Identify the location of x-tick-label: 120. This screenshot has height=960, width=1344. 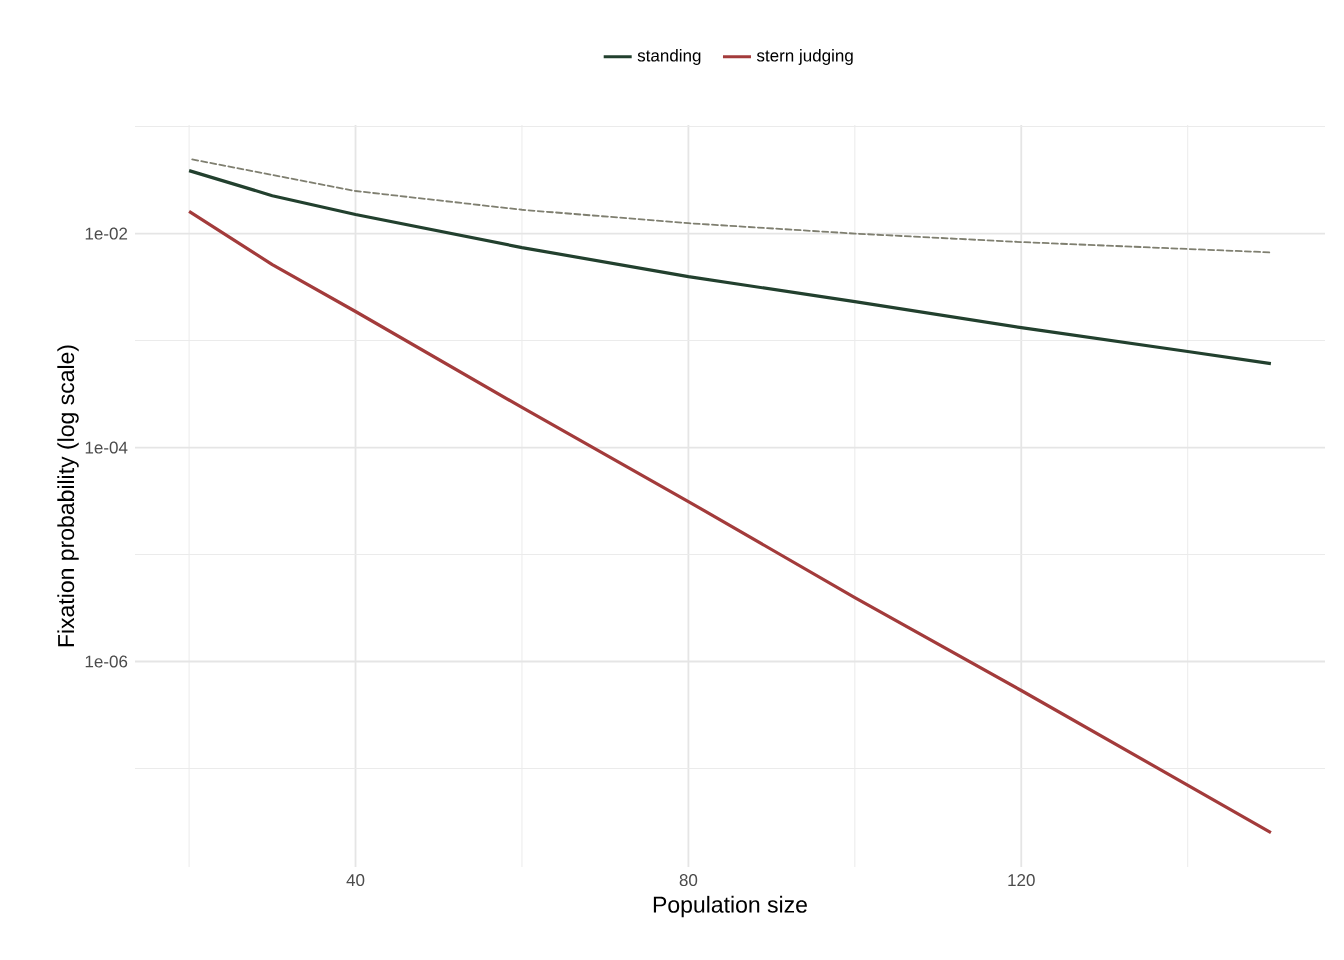
(1021, 880).